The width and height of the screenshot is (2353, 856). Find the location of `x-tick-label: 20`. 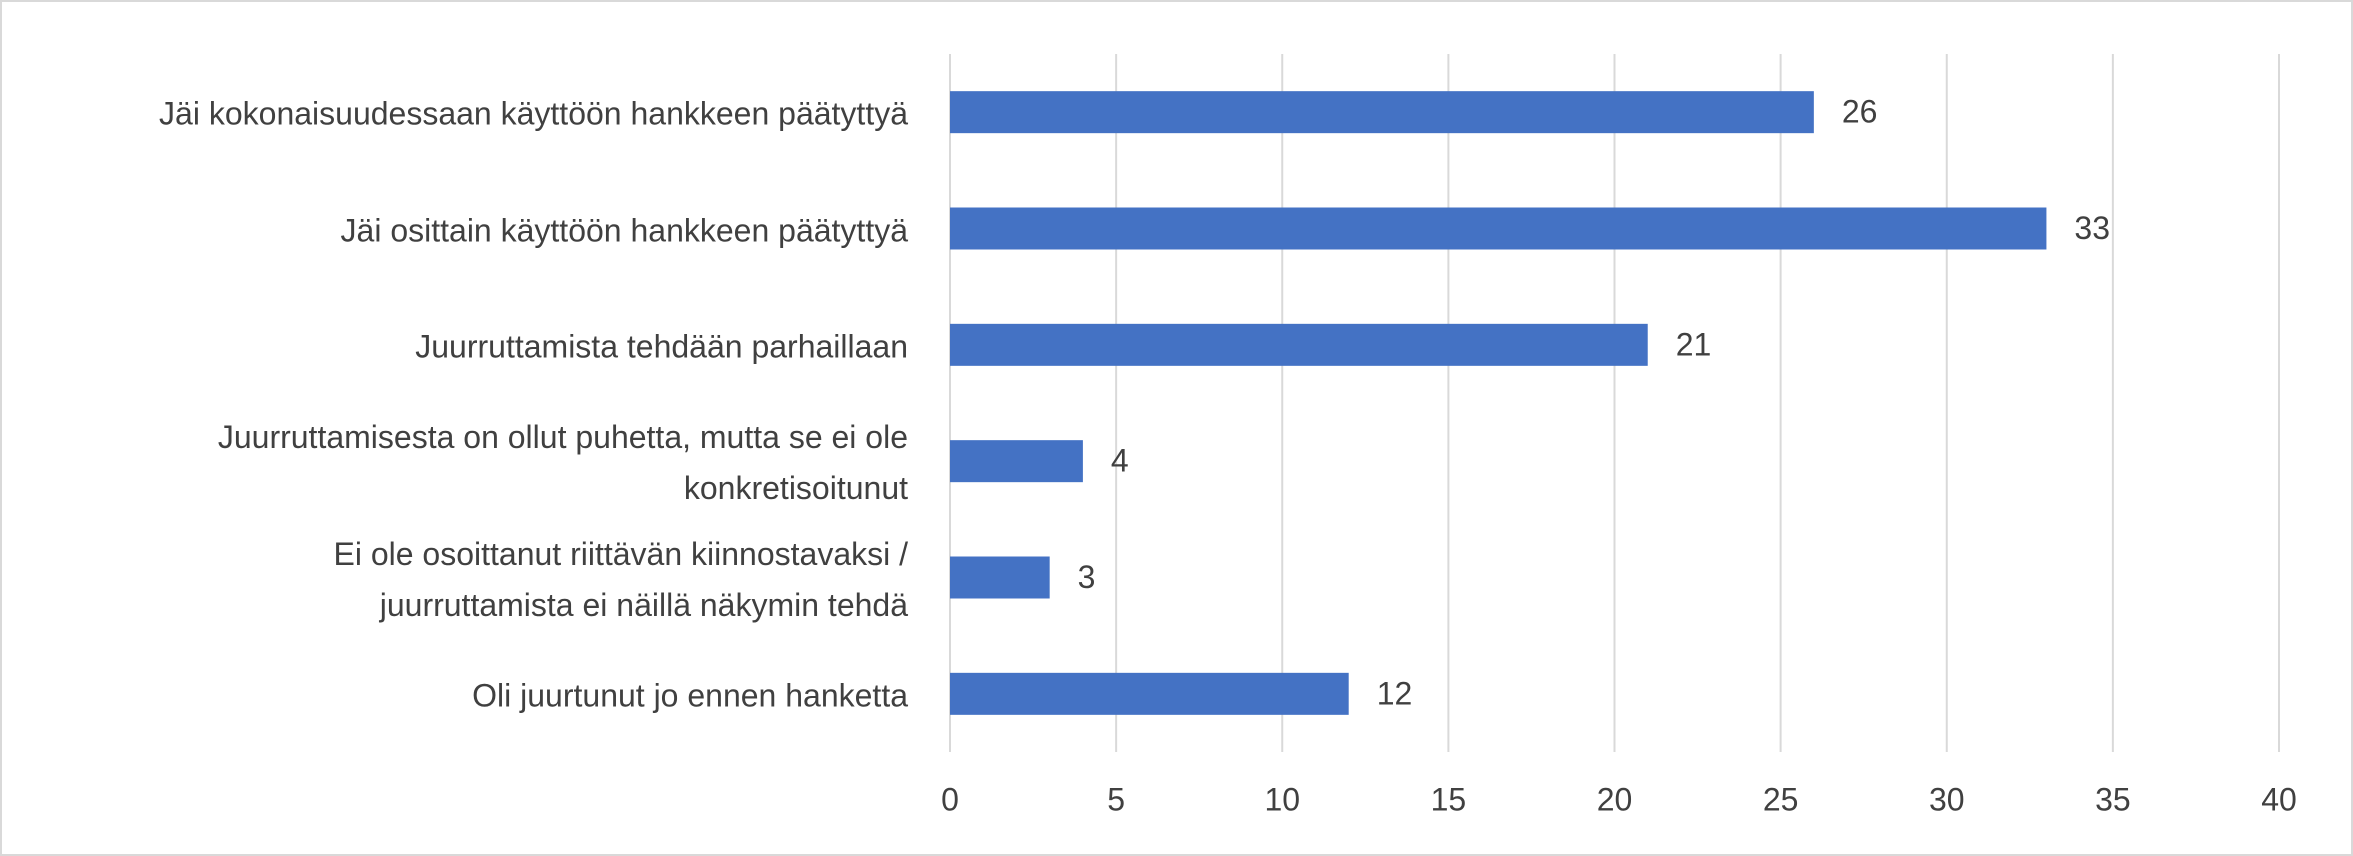

x-tick-label: 20 is located at coordinates (1615, 799).